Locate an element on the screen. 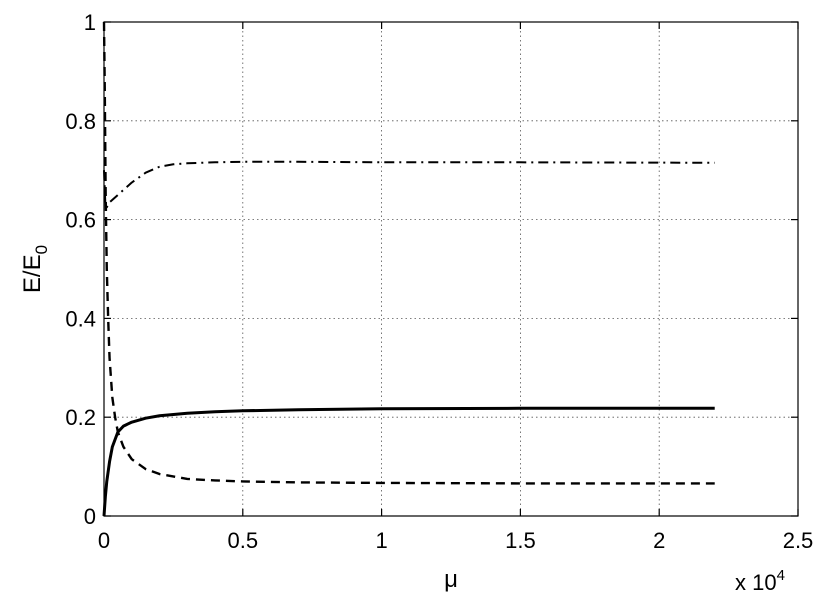 This screenshot has height=600, width=830. y-tick-label: 0.8 is located at coordinates (80, 121).